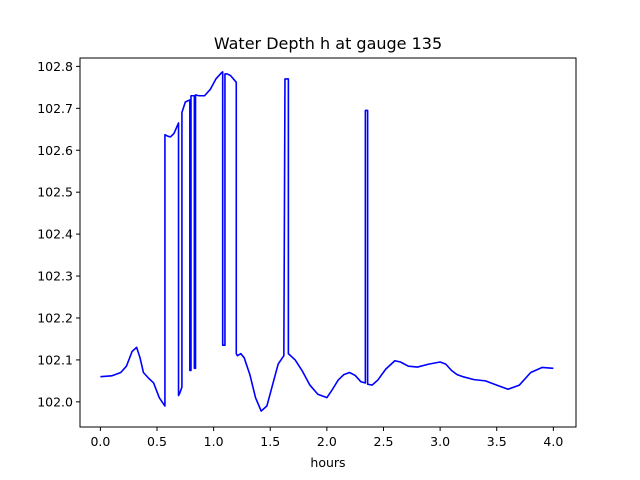  Describe the element at coordinates (270, 441) in the screenshot. I see `x-tick-label: 1.5` at that location.